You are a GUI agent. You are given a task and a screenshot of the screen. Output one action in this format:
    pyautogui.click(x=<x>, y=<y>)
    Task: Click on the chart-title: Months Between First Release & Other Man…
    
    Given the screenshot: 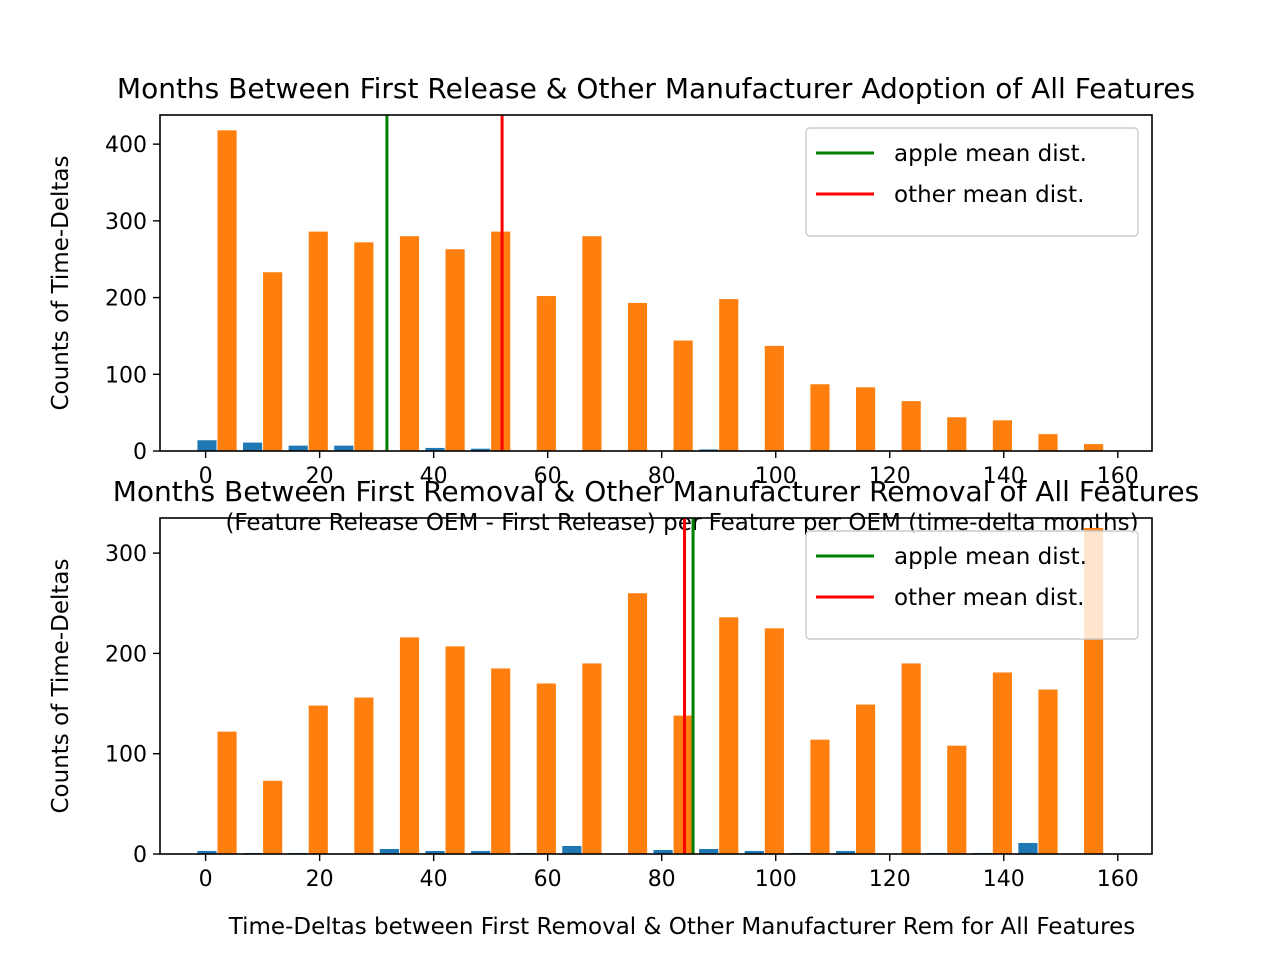 What is the action you would take?
    pyautogui.click(x=656, y=88)
    